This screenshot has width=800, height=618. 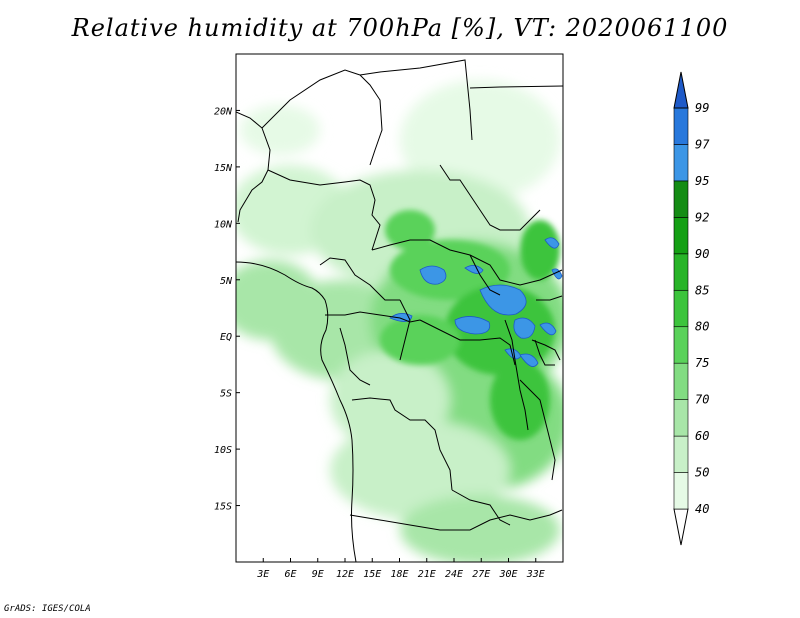 What do you see at coordinates (702, 400) in the screenshot?
I see `colorbar-label: 70` at bounding box center [702, 400].